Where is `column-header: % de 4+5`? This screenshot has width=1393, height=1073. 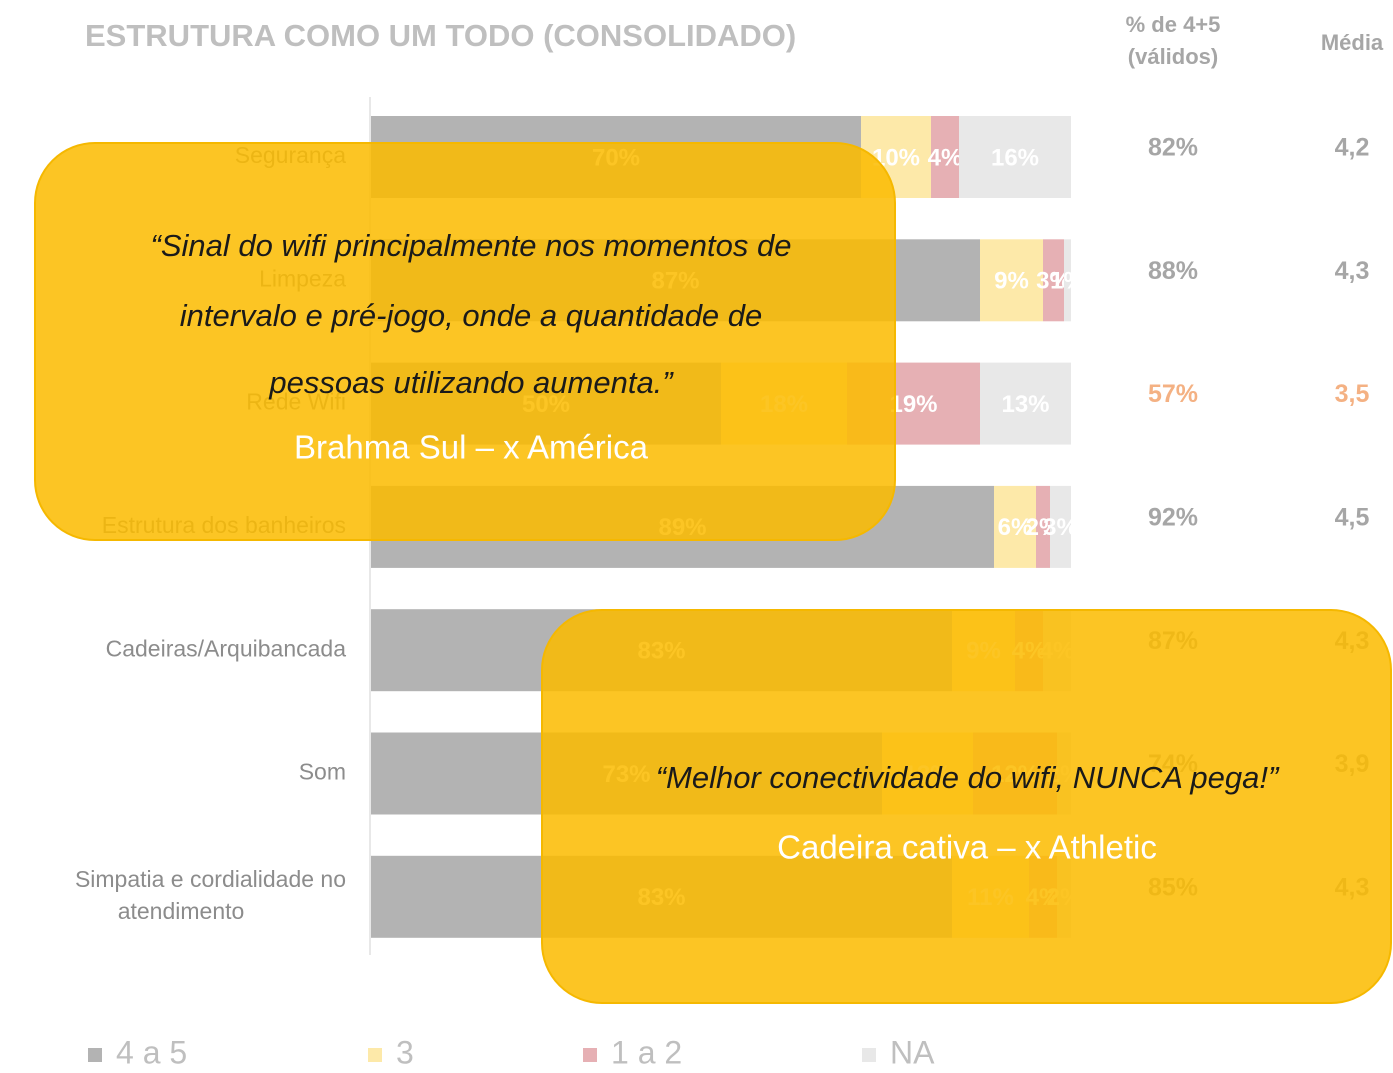
column-header: % de 4+5 is located at coordinates (1173, 24).